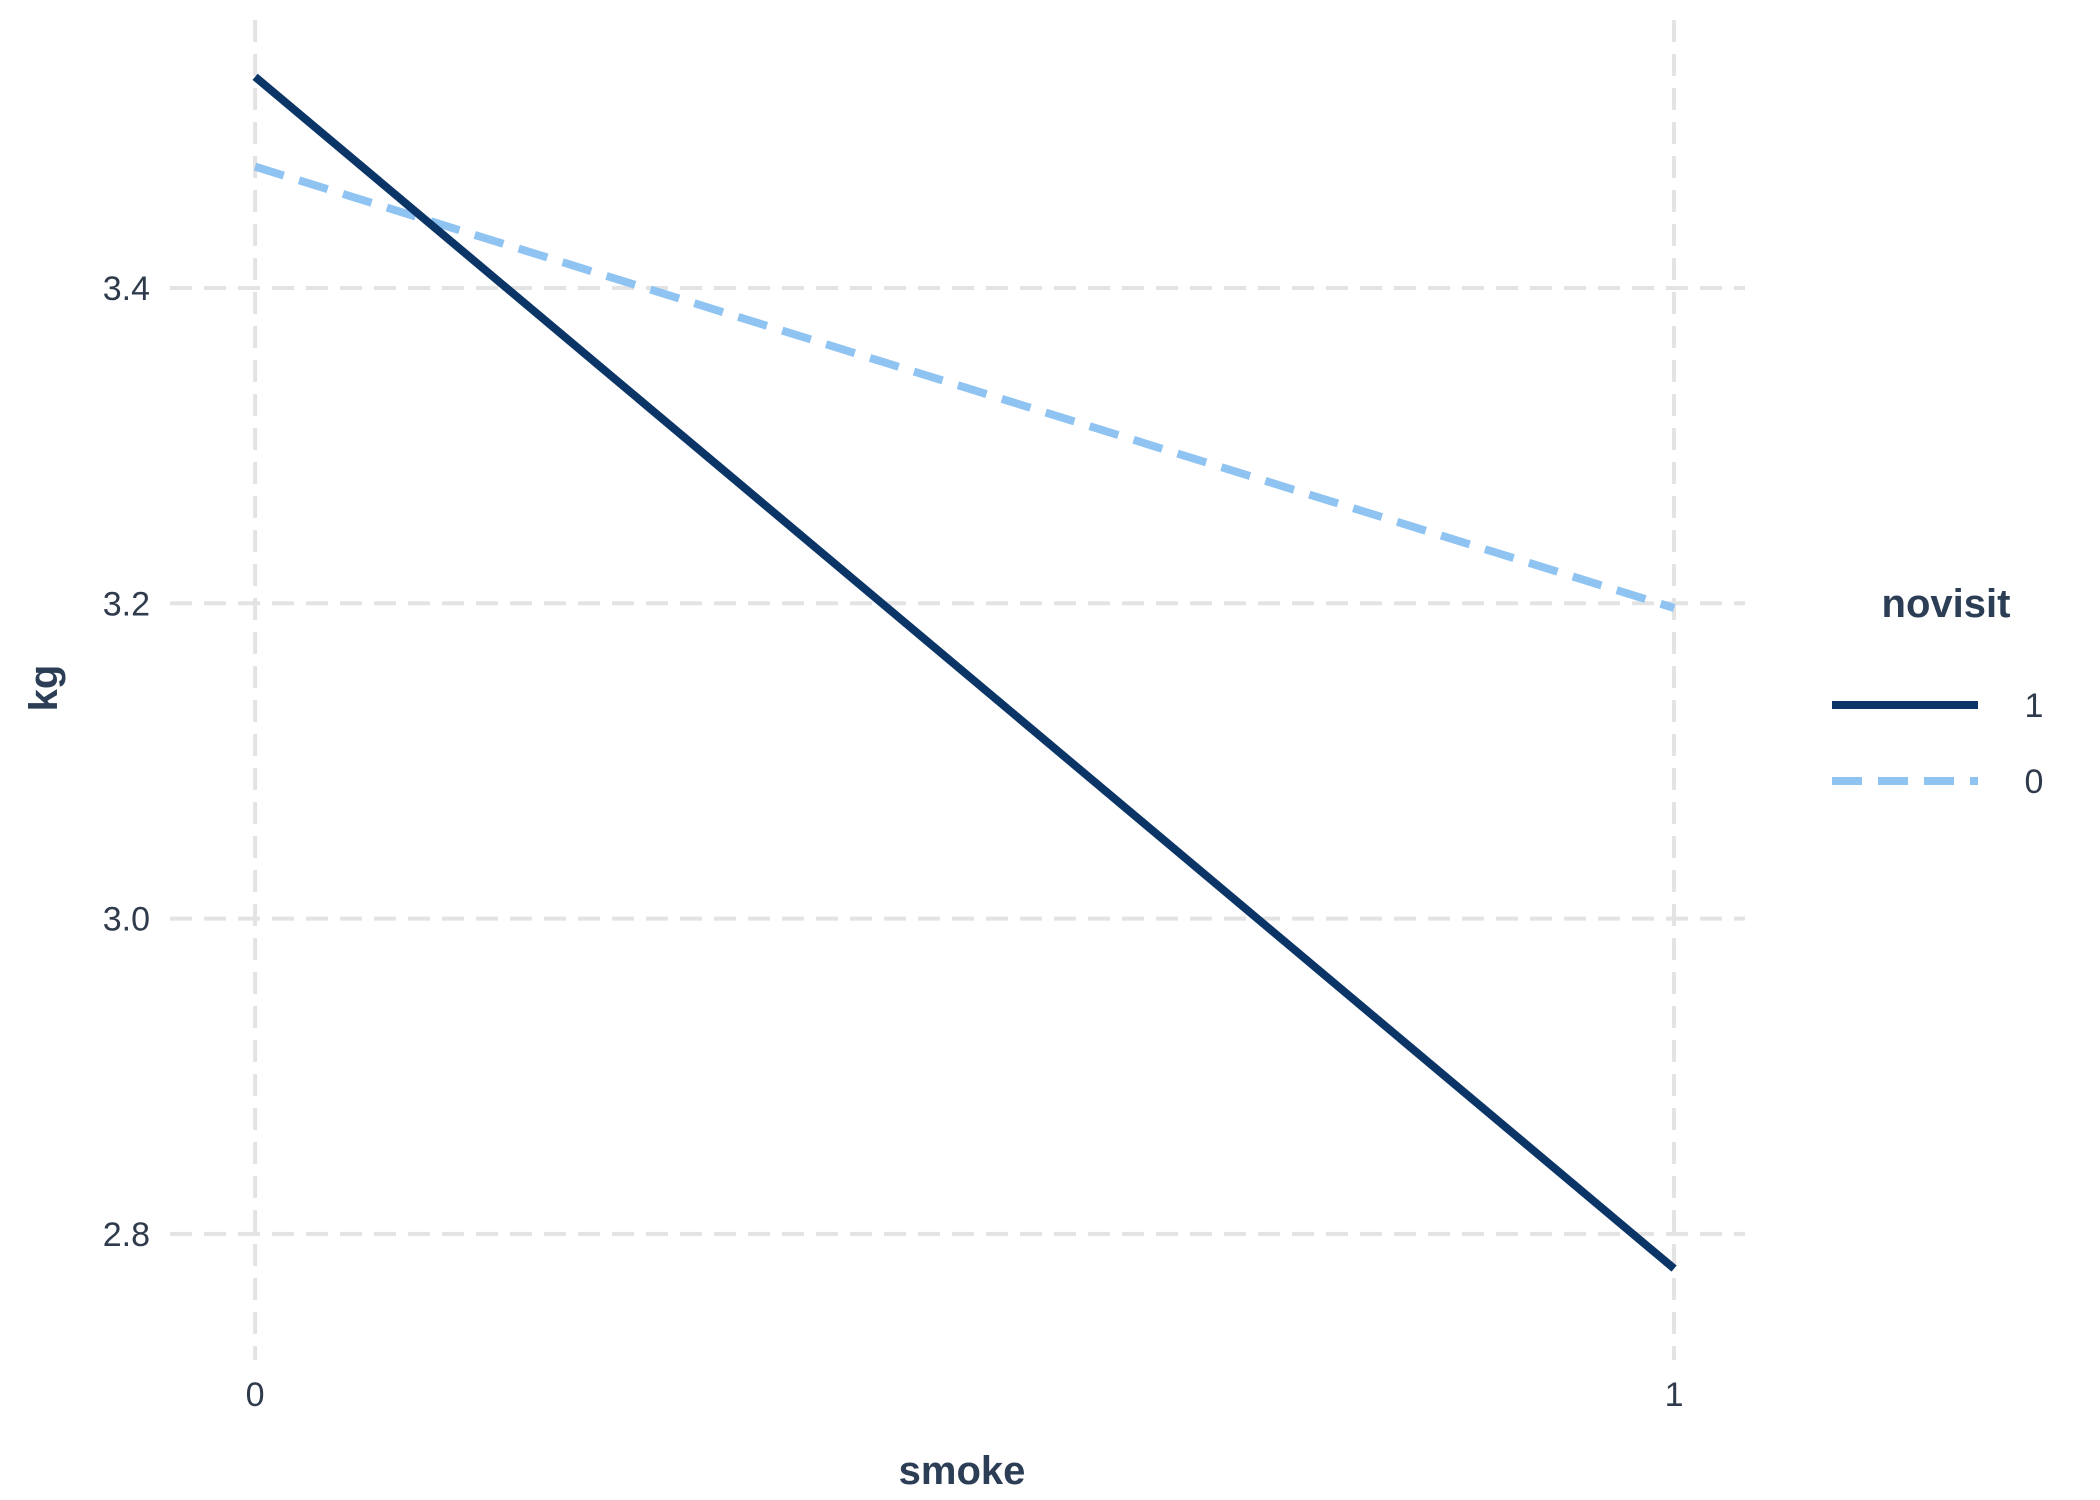  What do you see at coordinates (126, 762) in the screenshot?
I see `y-axis-ticks: 2.8 3.0 3.2 3.4` at bounding box center [126, 762].